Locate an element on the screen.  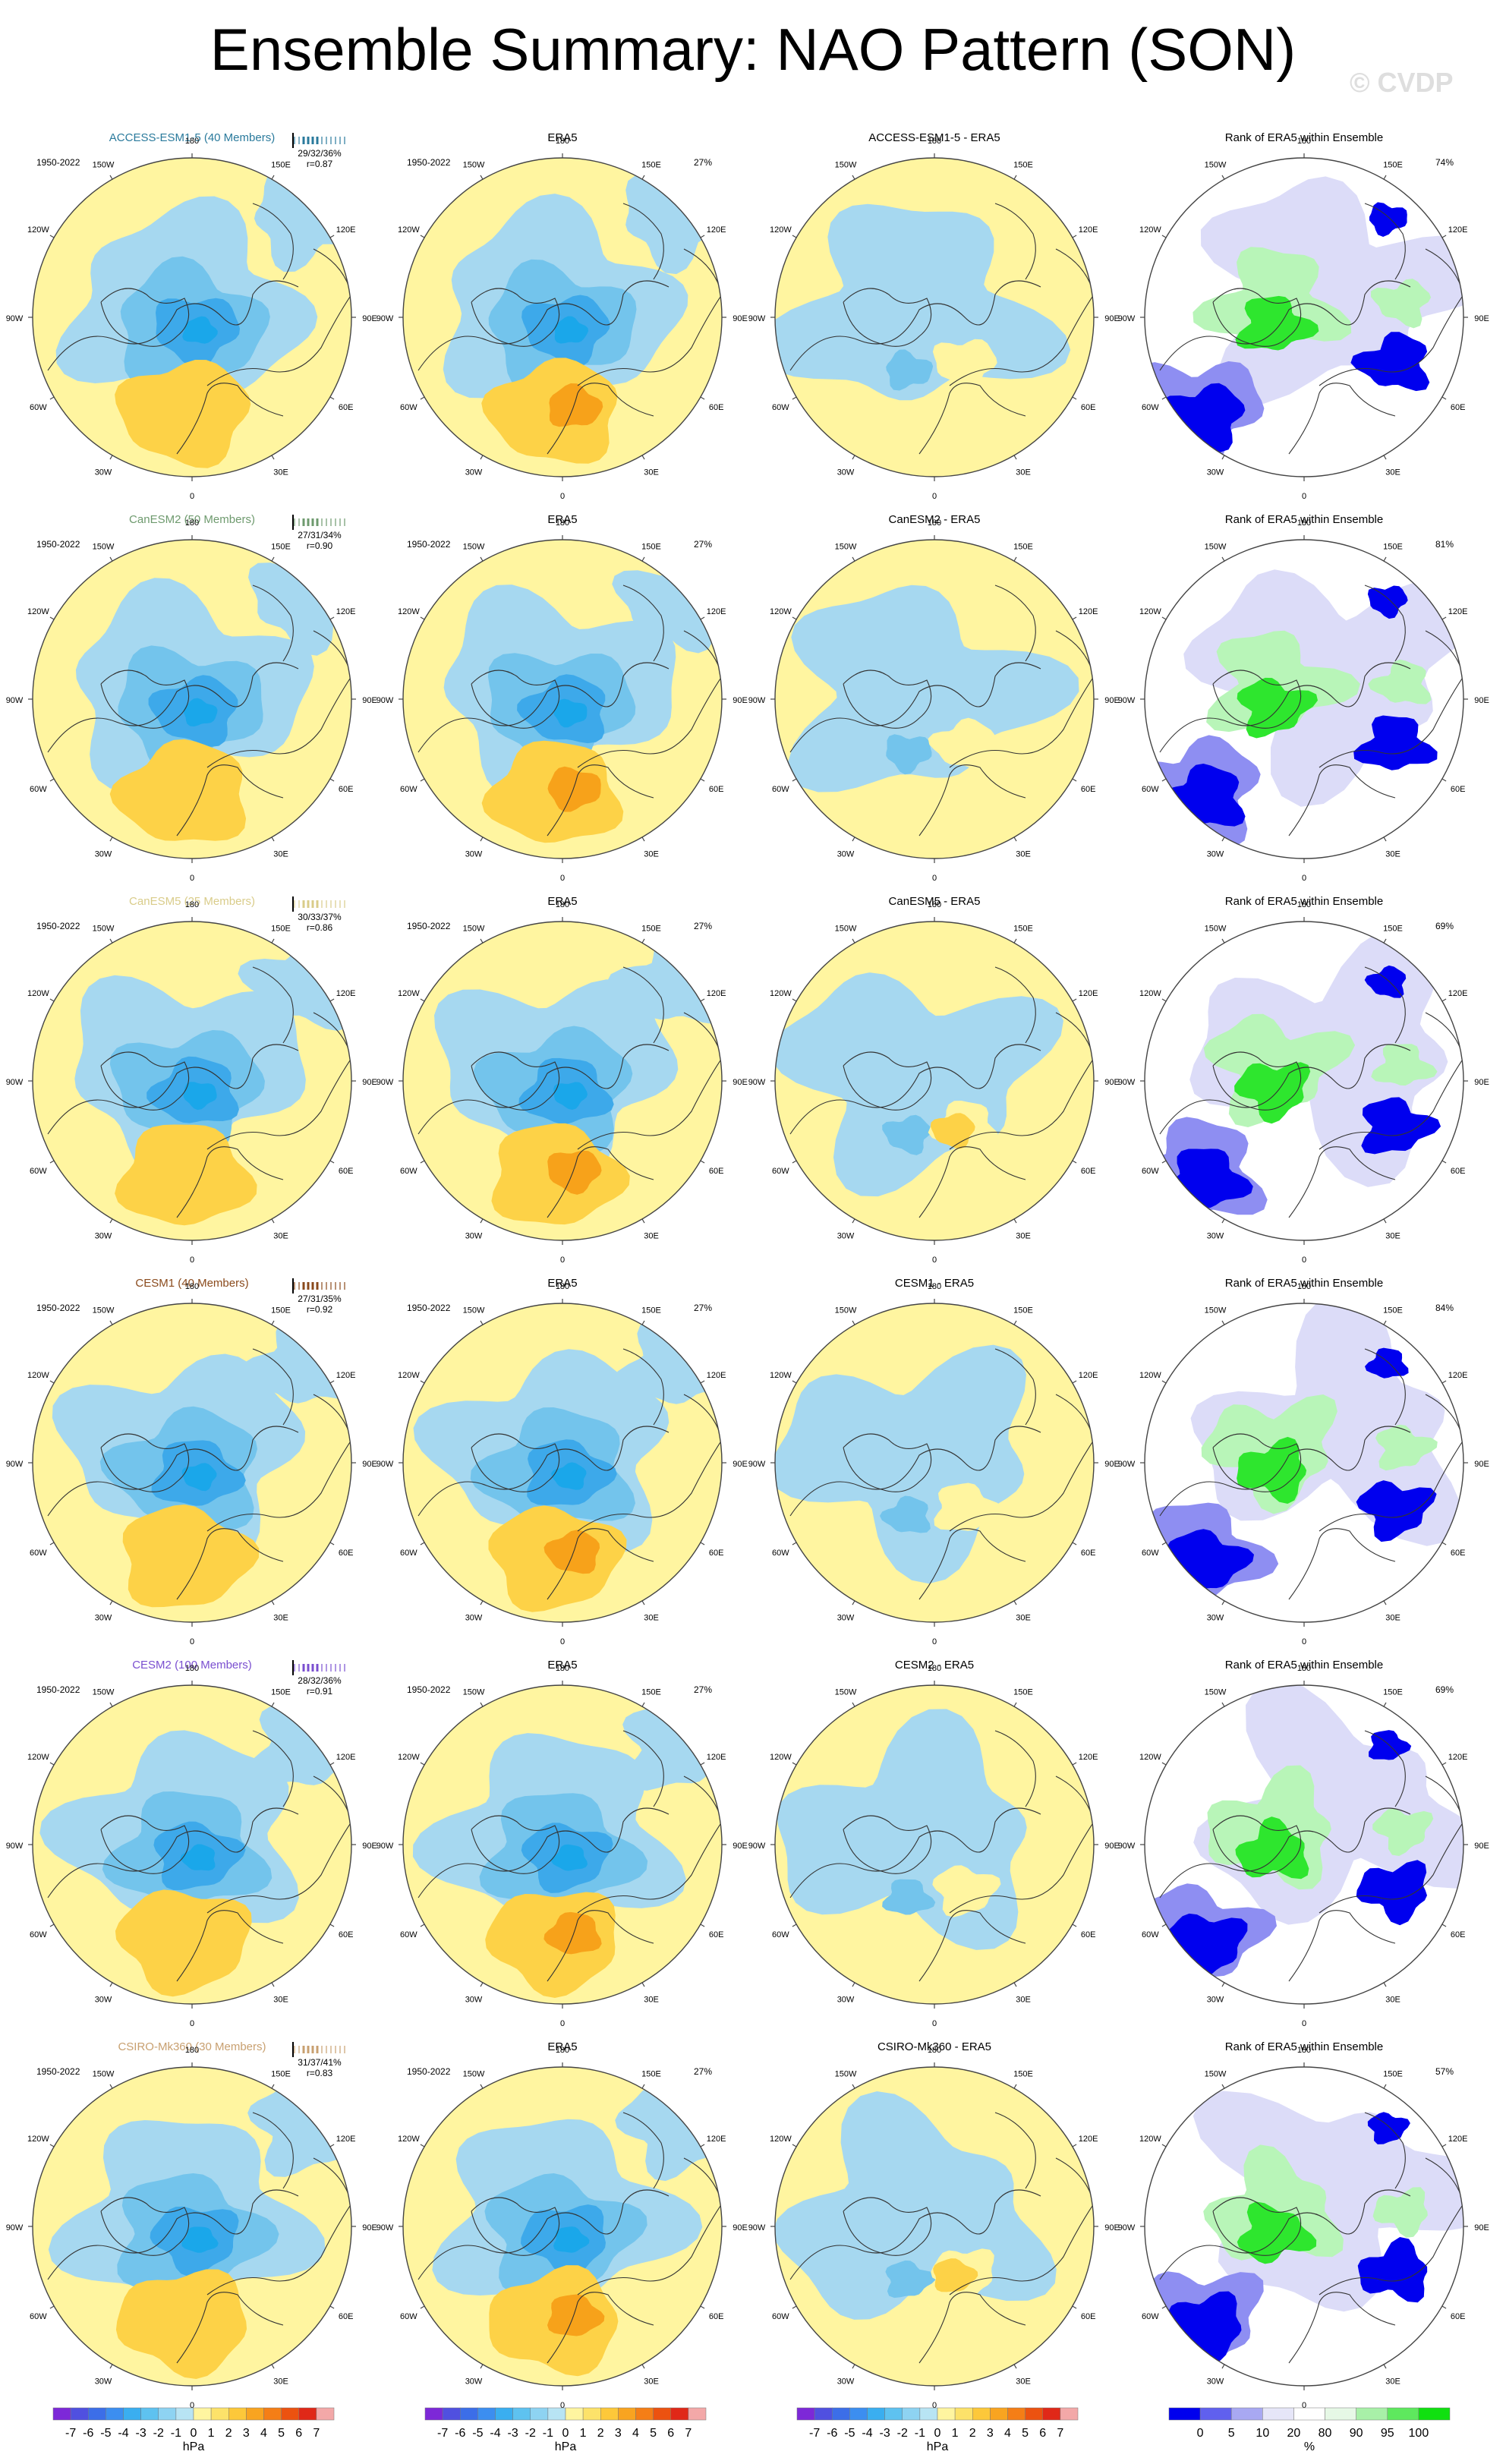
rank-percent: 84% is located at coordinates (1444, 1308).